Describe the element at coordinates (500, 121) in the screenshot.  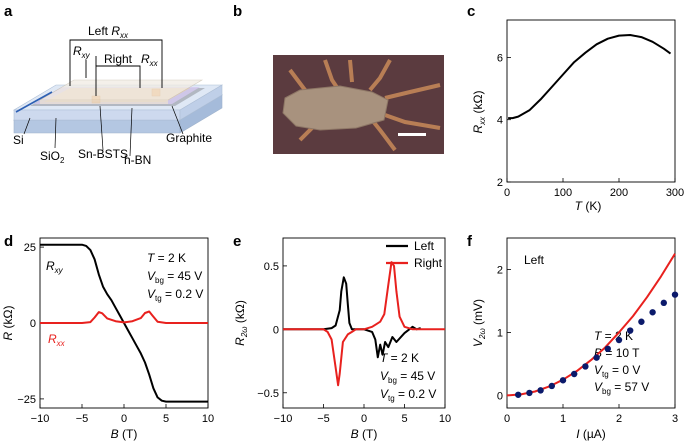
I see `ytick-label-c-1: 4` at that location.